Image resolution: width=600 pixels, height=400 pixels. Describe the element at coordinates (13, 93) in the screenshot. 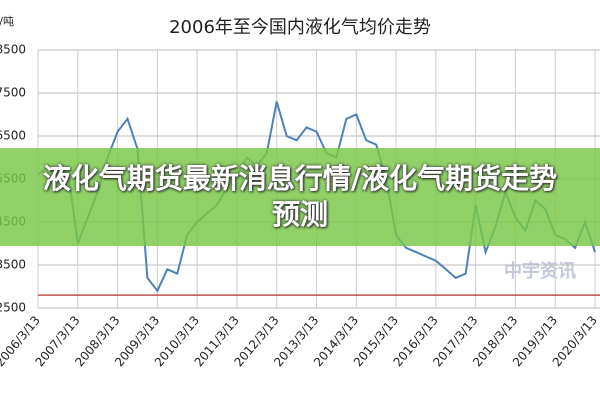

I see `y-tick-label: 7500` at that location.